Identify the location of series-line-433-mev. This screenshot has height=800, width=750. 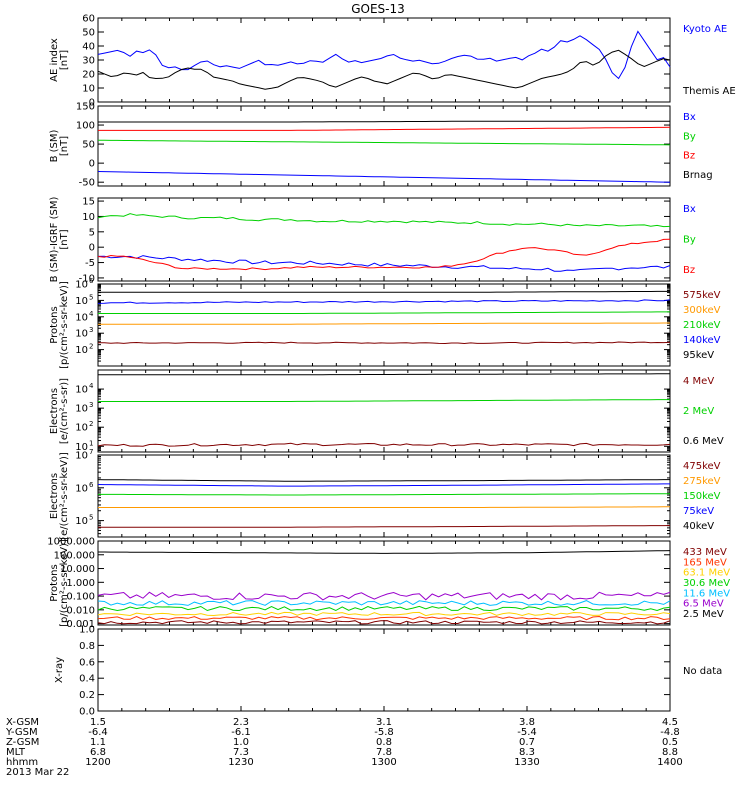
(384, 622).